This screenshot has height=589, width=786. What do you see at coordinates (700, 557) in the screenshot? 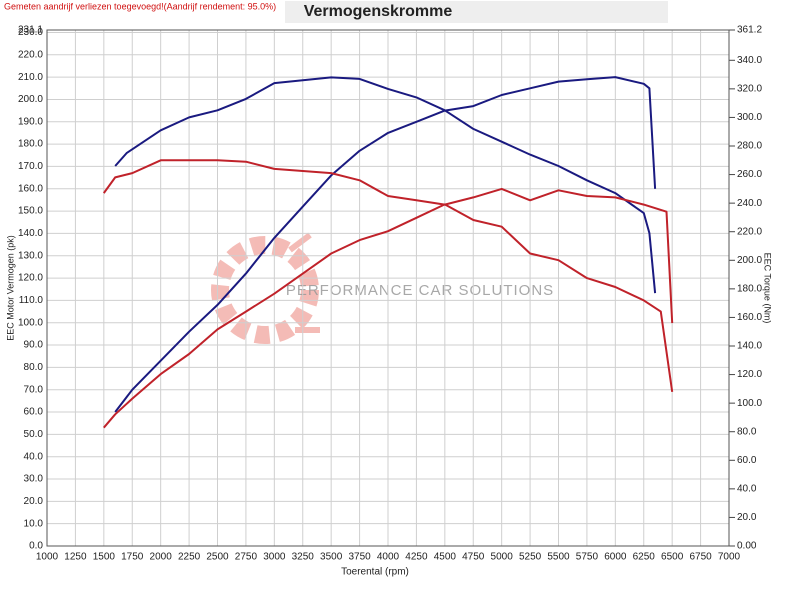
I see `x-tick-label: 6750` at bounding box center [700, 557].